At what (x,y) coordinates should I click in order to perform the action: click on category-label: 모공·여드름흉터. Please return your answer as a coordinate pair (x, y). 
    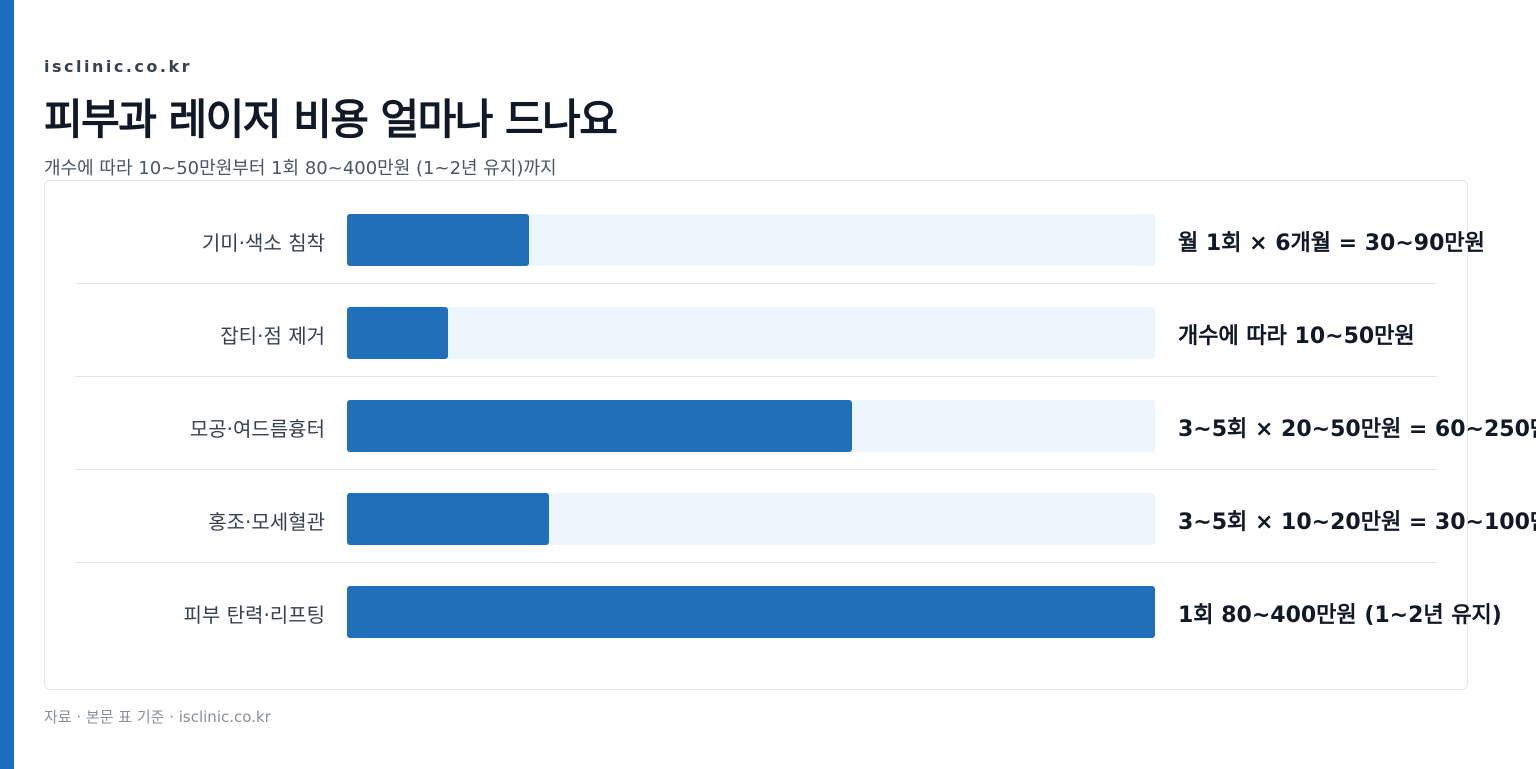
    Looking at the image, I should click on (257, 429).